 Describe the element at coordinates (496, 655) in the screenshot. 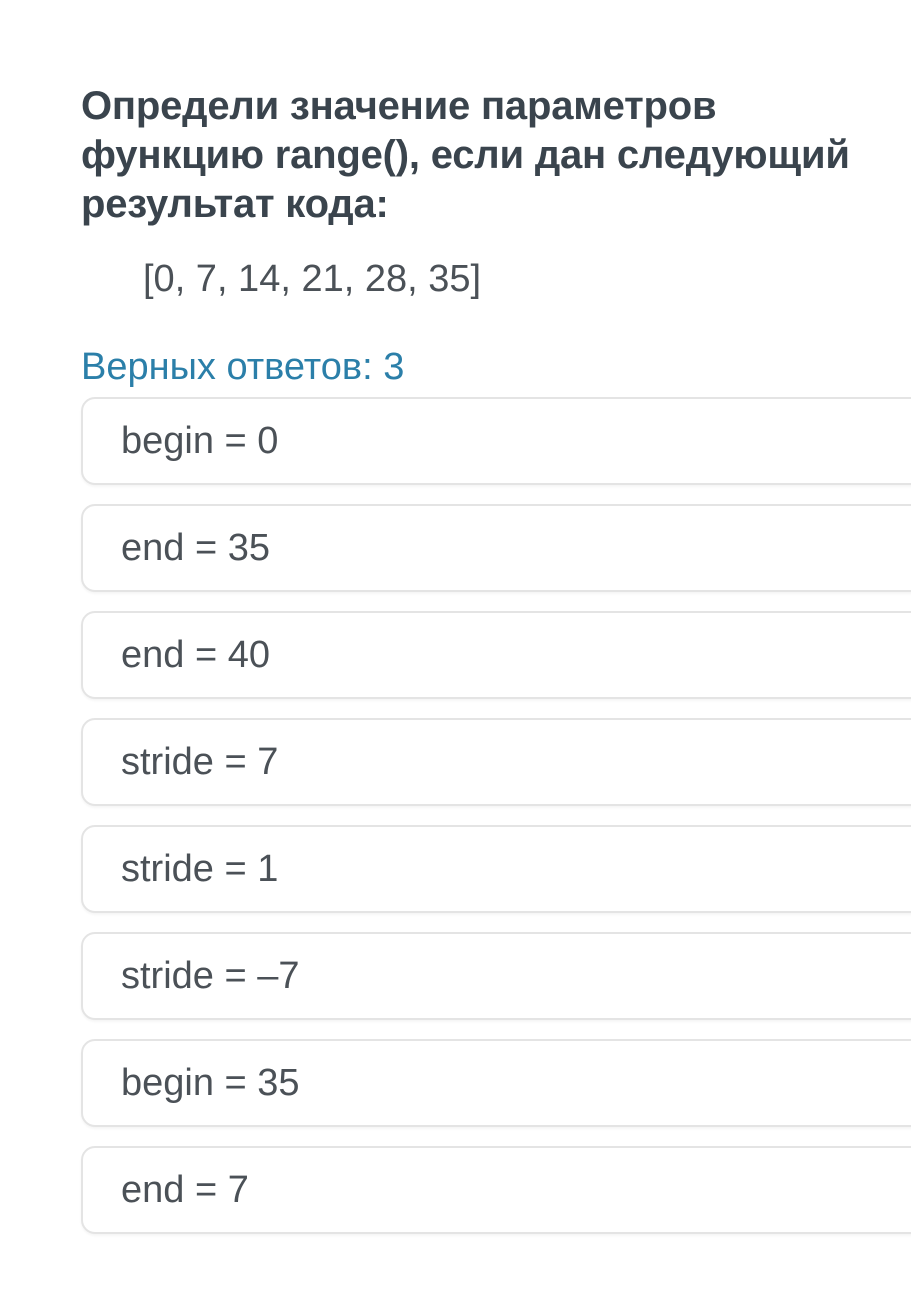

I see `answer-option: end = 40` at that location.